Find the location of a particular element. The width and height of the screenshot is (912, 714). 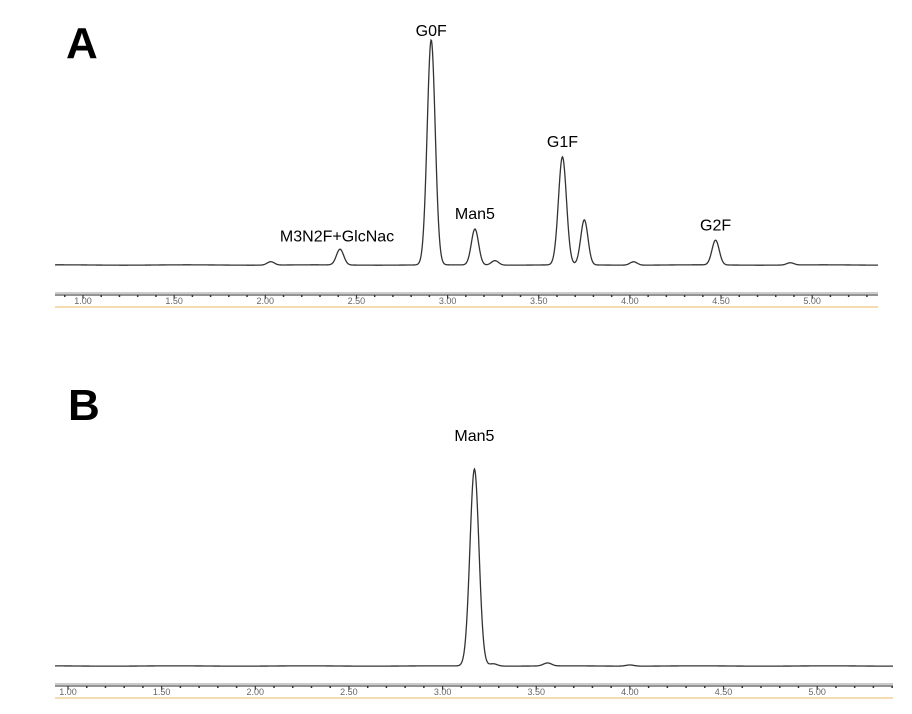

peak-label: M3N2F+GlcNac is located at coordinates (337, 236).